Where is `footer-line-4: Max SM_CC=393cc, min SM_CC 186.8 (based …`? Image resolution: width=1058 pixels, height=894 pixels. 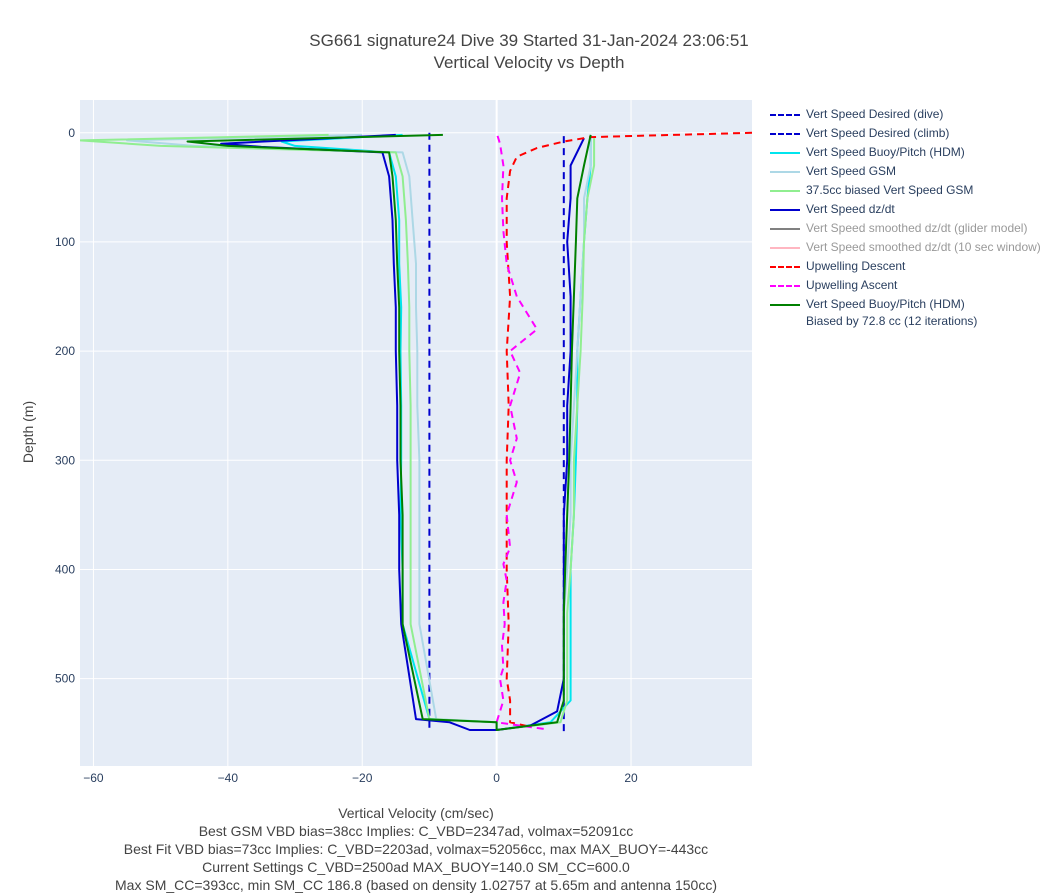 footer-line-4: Max SM_CC=393cc, min SM_CC 186.8 (based … is located at coordinates (416, 885).